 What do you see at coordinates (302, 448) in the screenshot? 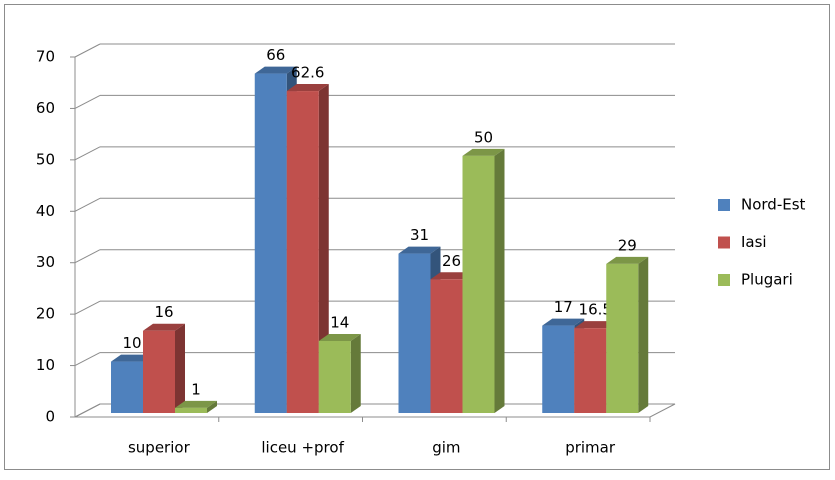
I see `x-tick-label: liceu +prof` at bounding box center [302, 448].